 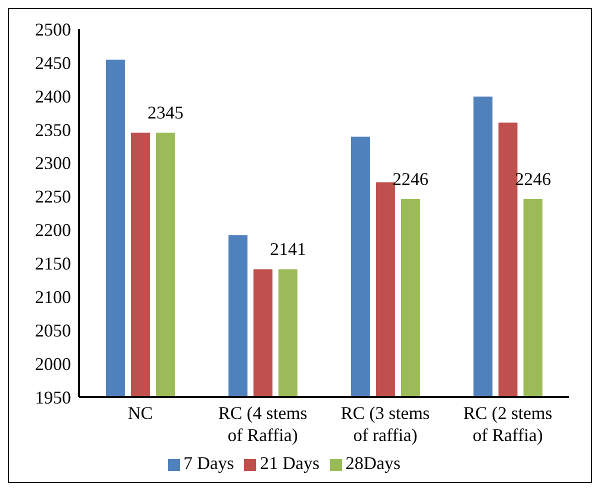 What do you see at coordinates (53, 96) in the screenshot?
I see `y-tick-label: 2400` at bounding box center [53, 96].